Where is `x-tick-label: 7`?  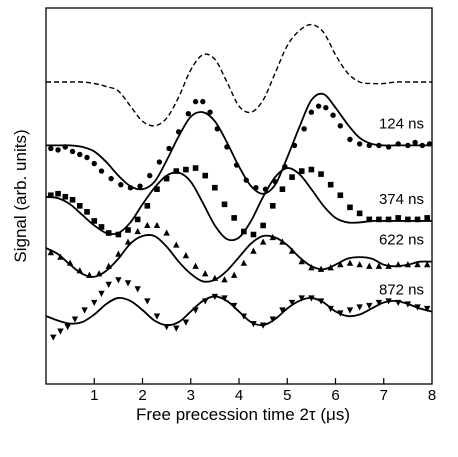
x-tick-label: 7 is located at coordinates (384, 395).